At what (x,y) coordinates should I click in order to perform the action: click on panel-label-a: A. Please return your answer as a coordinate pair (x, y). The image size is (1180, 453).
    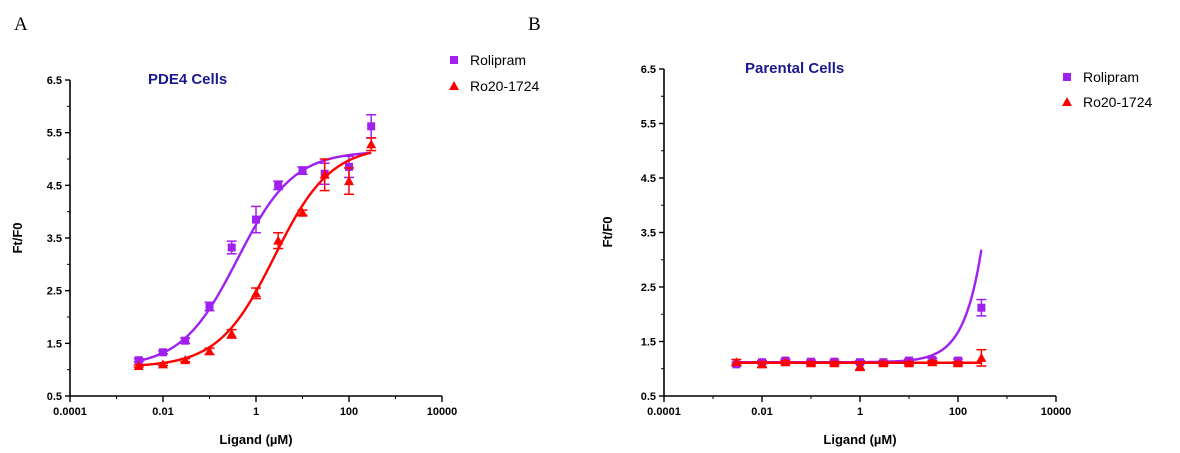
    Looking at the image, I should click on (21, 24).